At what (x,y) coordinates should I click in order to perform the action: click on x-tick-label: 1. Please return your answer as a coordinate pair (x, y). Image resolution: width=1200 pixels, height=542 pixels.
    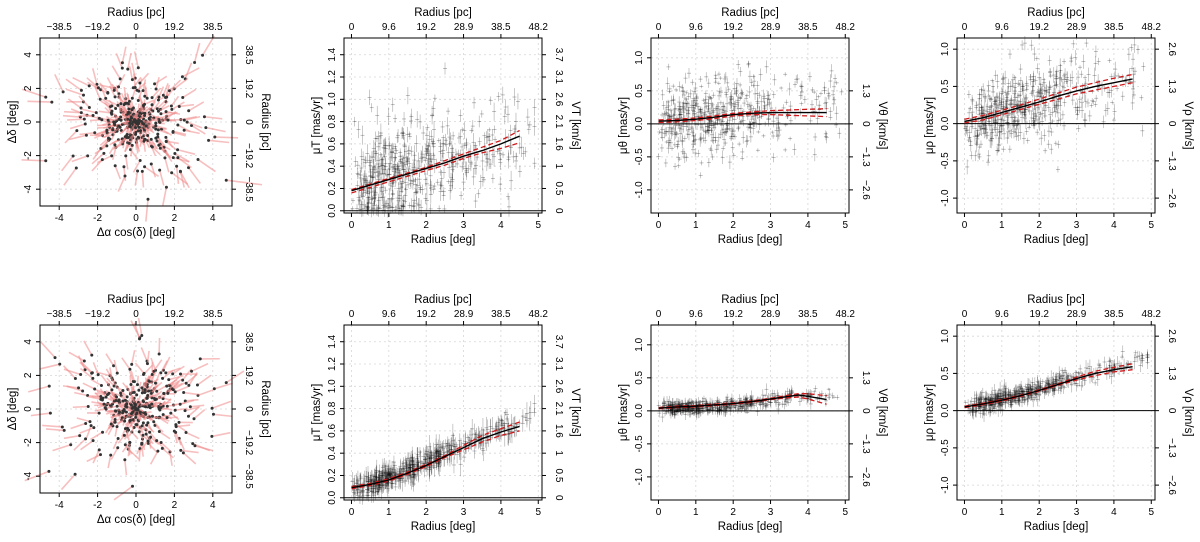
    Looking at the image, I should click on (389, 225).